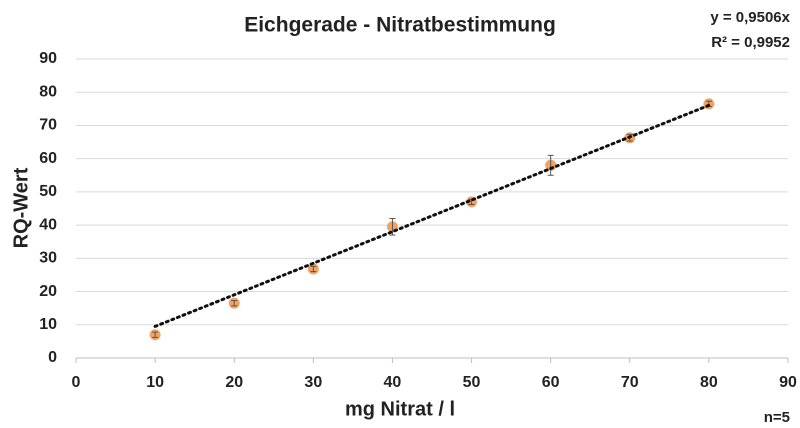  What do you see at coordinates (52, 357) in the screenshot?
I see `y-tick-label: 0` at bounding box center [52, 357].